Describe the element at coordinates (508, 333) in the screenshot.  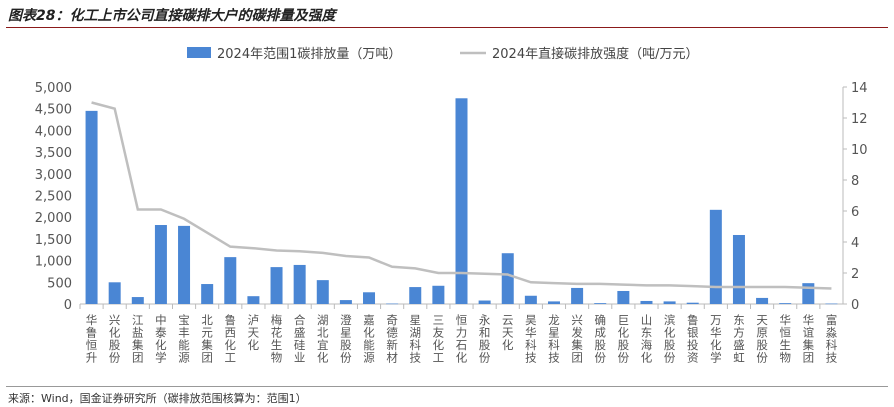
I see `x-tick-label: 云天化` at that location.